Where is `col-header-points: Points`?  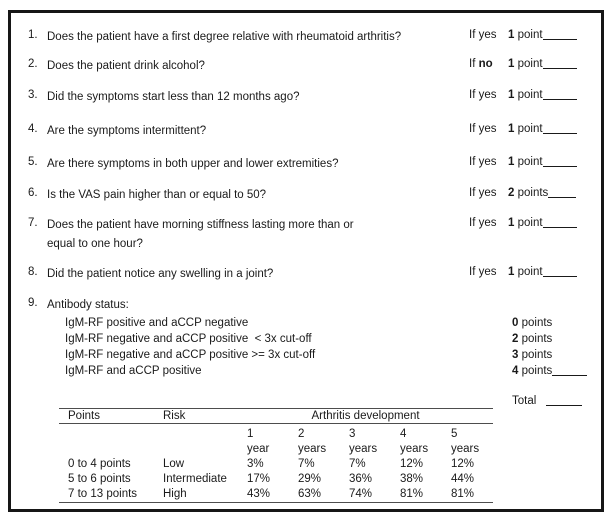 col-header-points: Points is located at coordinates (106, 416).